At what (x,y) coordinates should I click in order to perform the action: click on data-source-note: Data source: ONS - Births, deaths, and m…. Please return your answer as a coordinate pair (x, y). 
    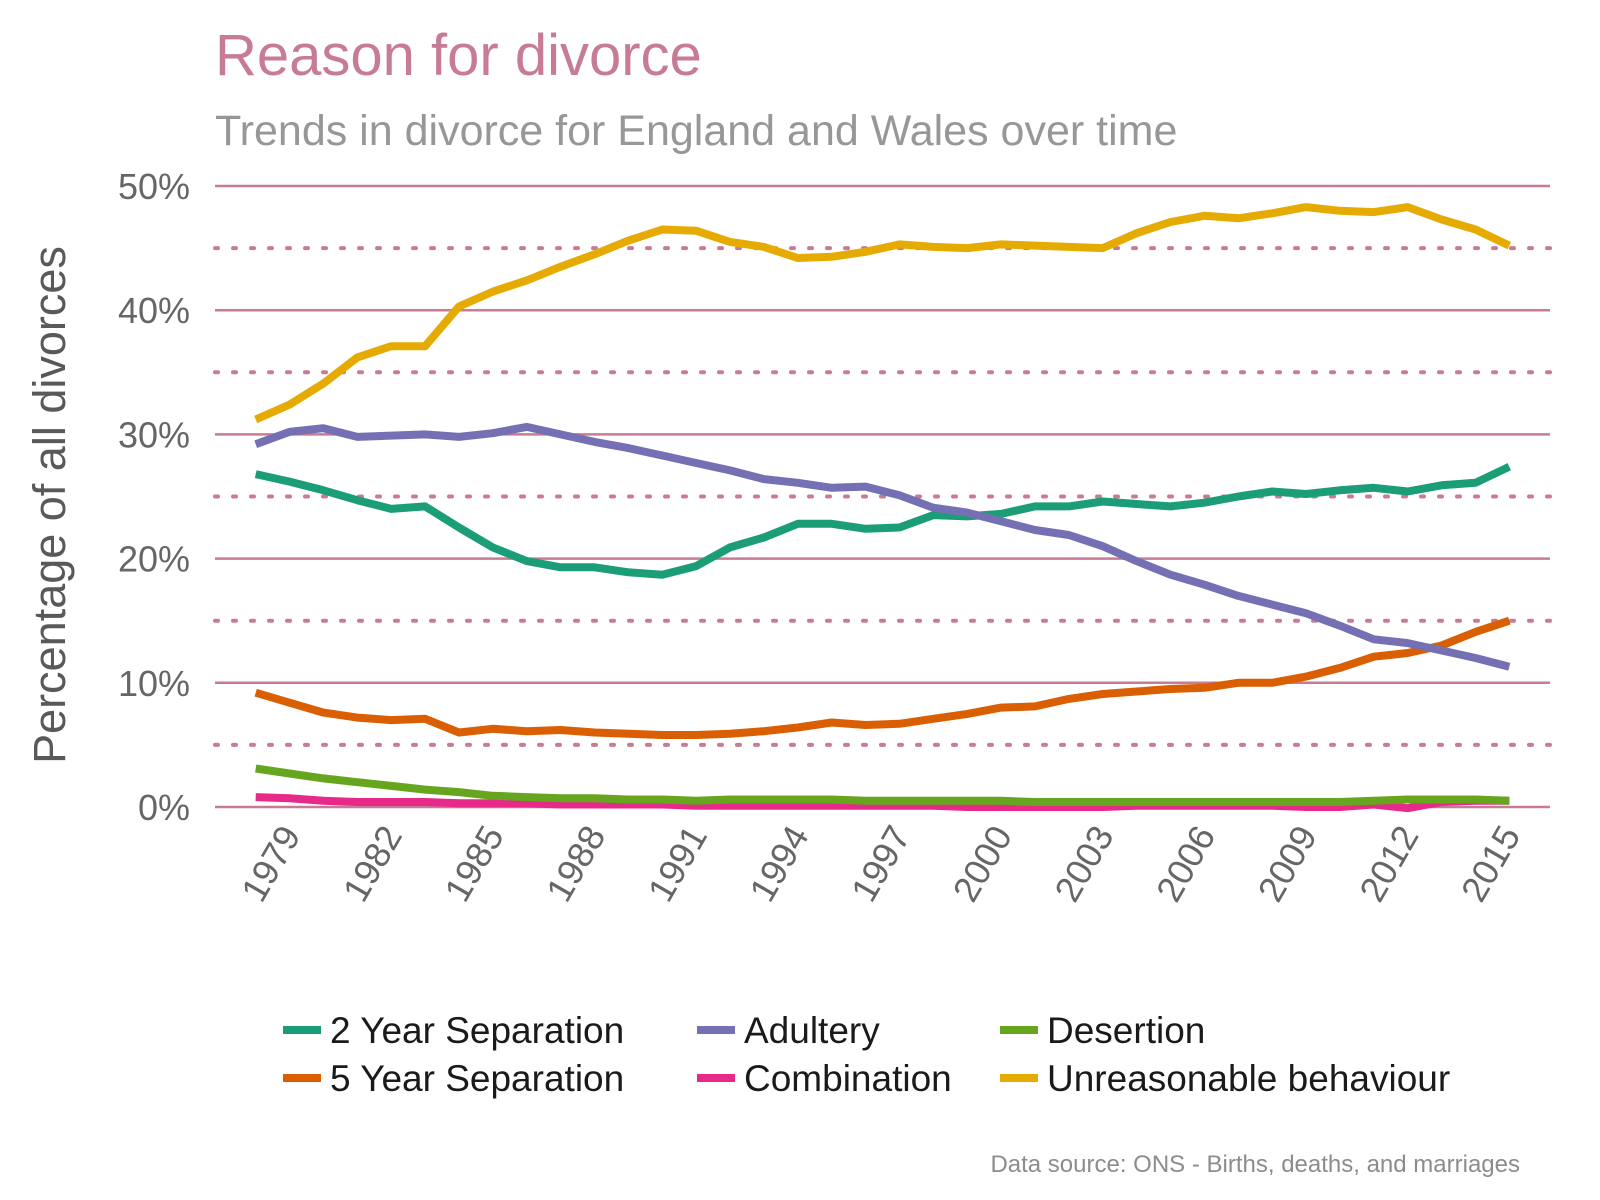
    Looking at the image, I should click on (1255, 1164).